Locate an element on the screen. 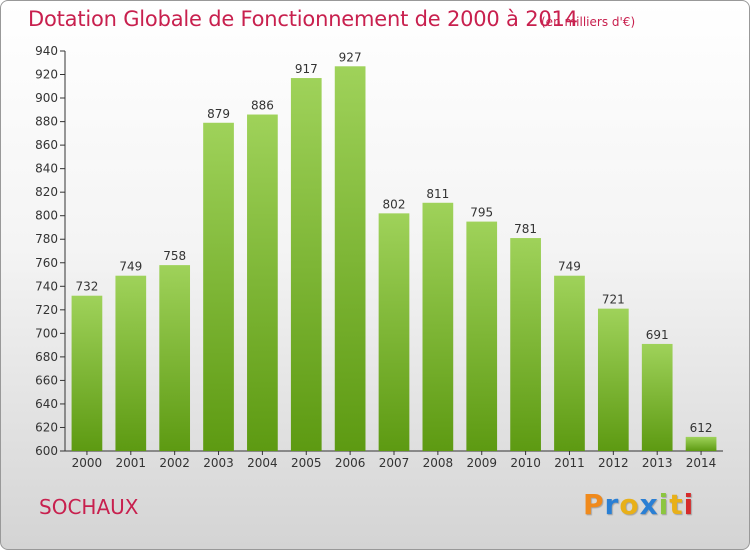 This screenshot has width=750, height=550. bar-2013 is located at coordinates (657, 397).